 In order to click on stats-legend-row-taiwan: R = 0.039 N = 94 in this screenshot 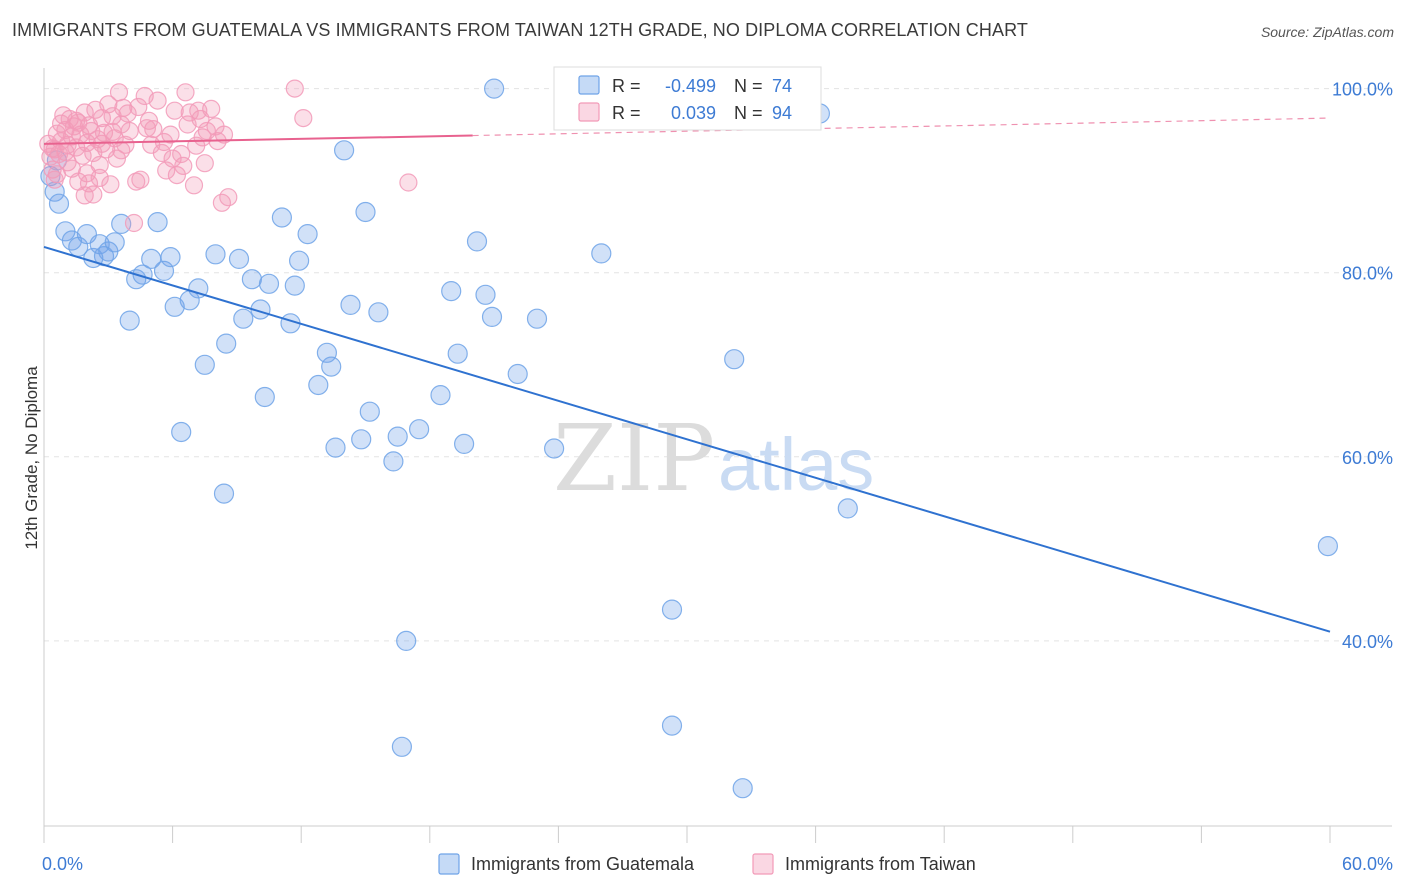, I will do `click(685, 112)`.